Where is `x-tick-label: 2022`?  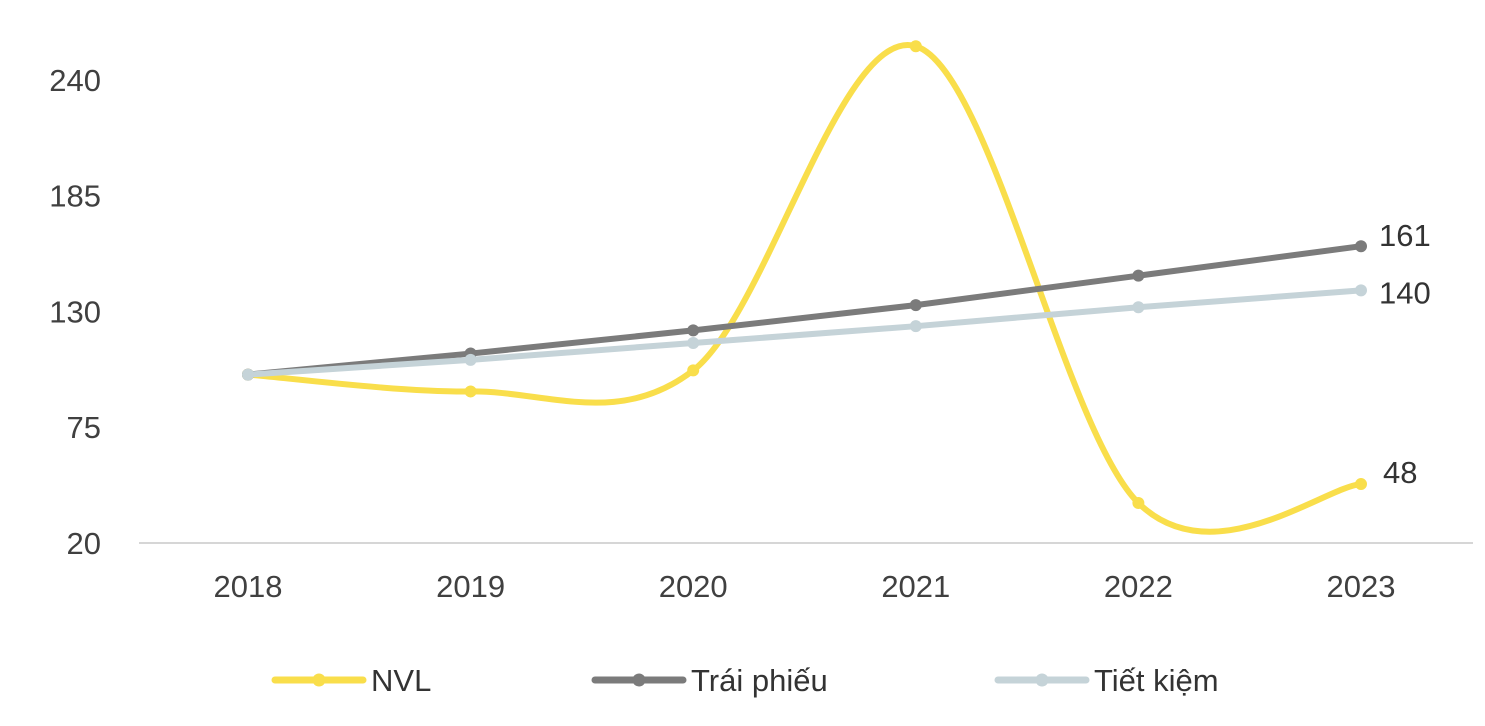
x-tick-label: 2022 is located at coordinates (1138, 586).